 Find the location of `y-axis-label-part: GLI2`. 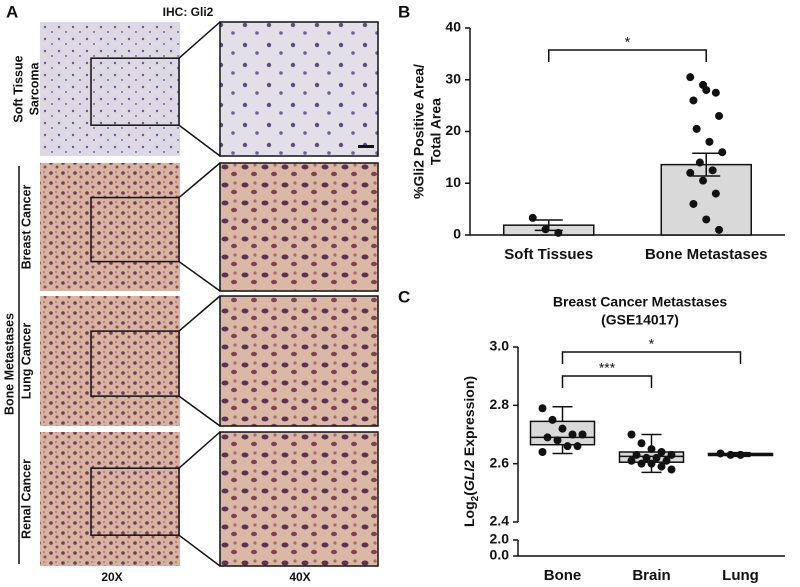

y-axis-label-part: GLI2 is located at coordinates (469, 475).